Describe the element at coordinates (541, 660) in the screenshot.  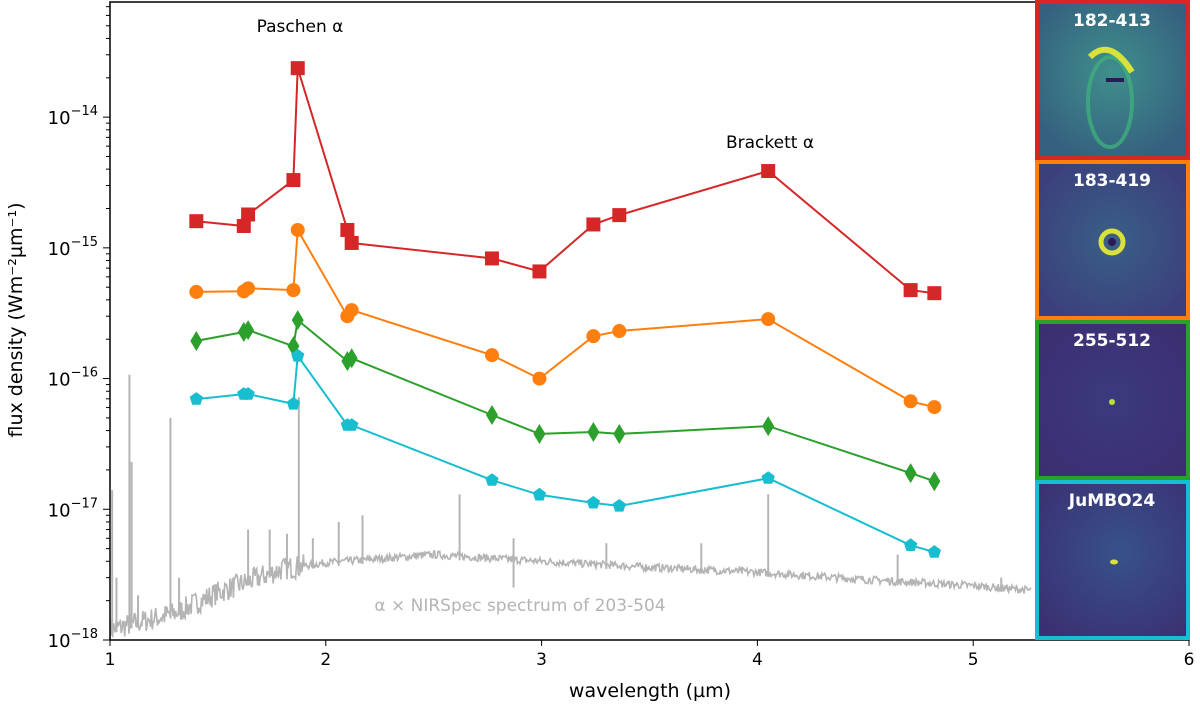
I see `x-tick-label: 3` at that location.